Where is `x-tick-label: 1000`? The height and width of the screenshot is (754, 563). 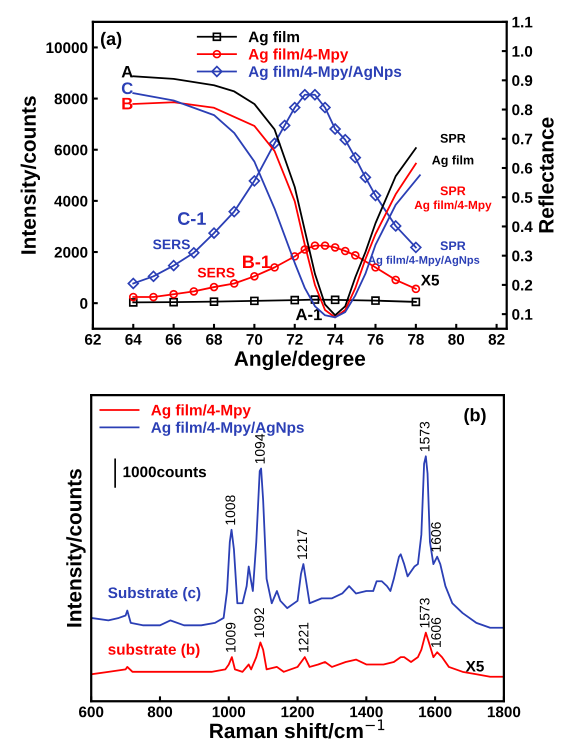 x-tick-label: 1000 is located at coordinates (229, 712).